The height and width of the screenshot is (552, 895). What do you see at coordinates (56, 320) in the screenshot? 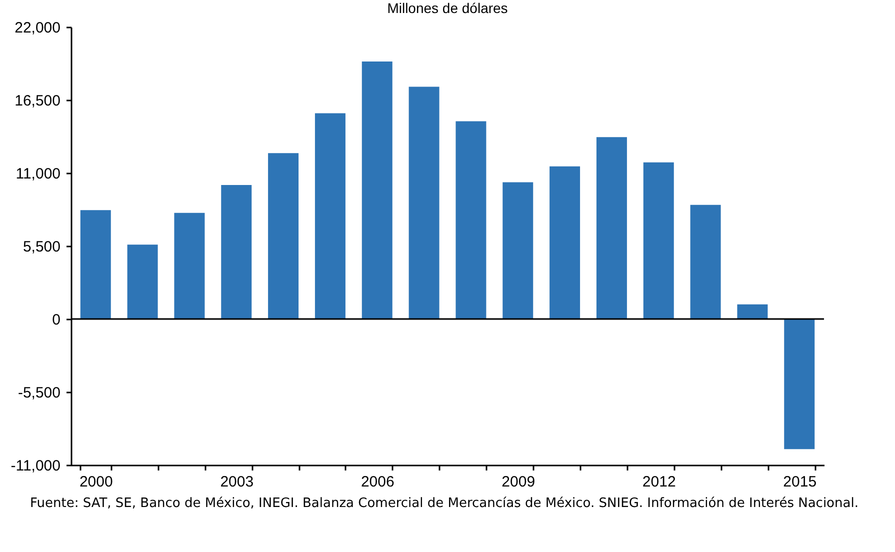
I see `y-tick-label: 0` at bounding box center [56, 320].